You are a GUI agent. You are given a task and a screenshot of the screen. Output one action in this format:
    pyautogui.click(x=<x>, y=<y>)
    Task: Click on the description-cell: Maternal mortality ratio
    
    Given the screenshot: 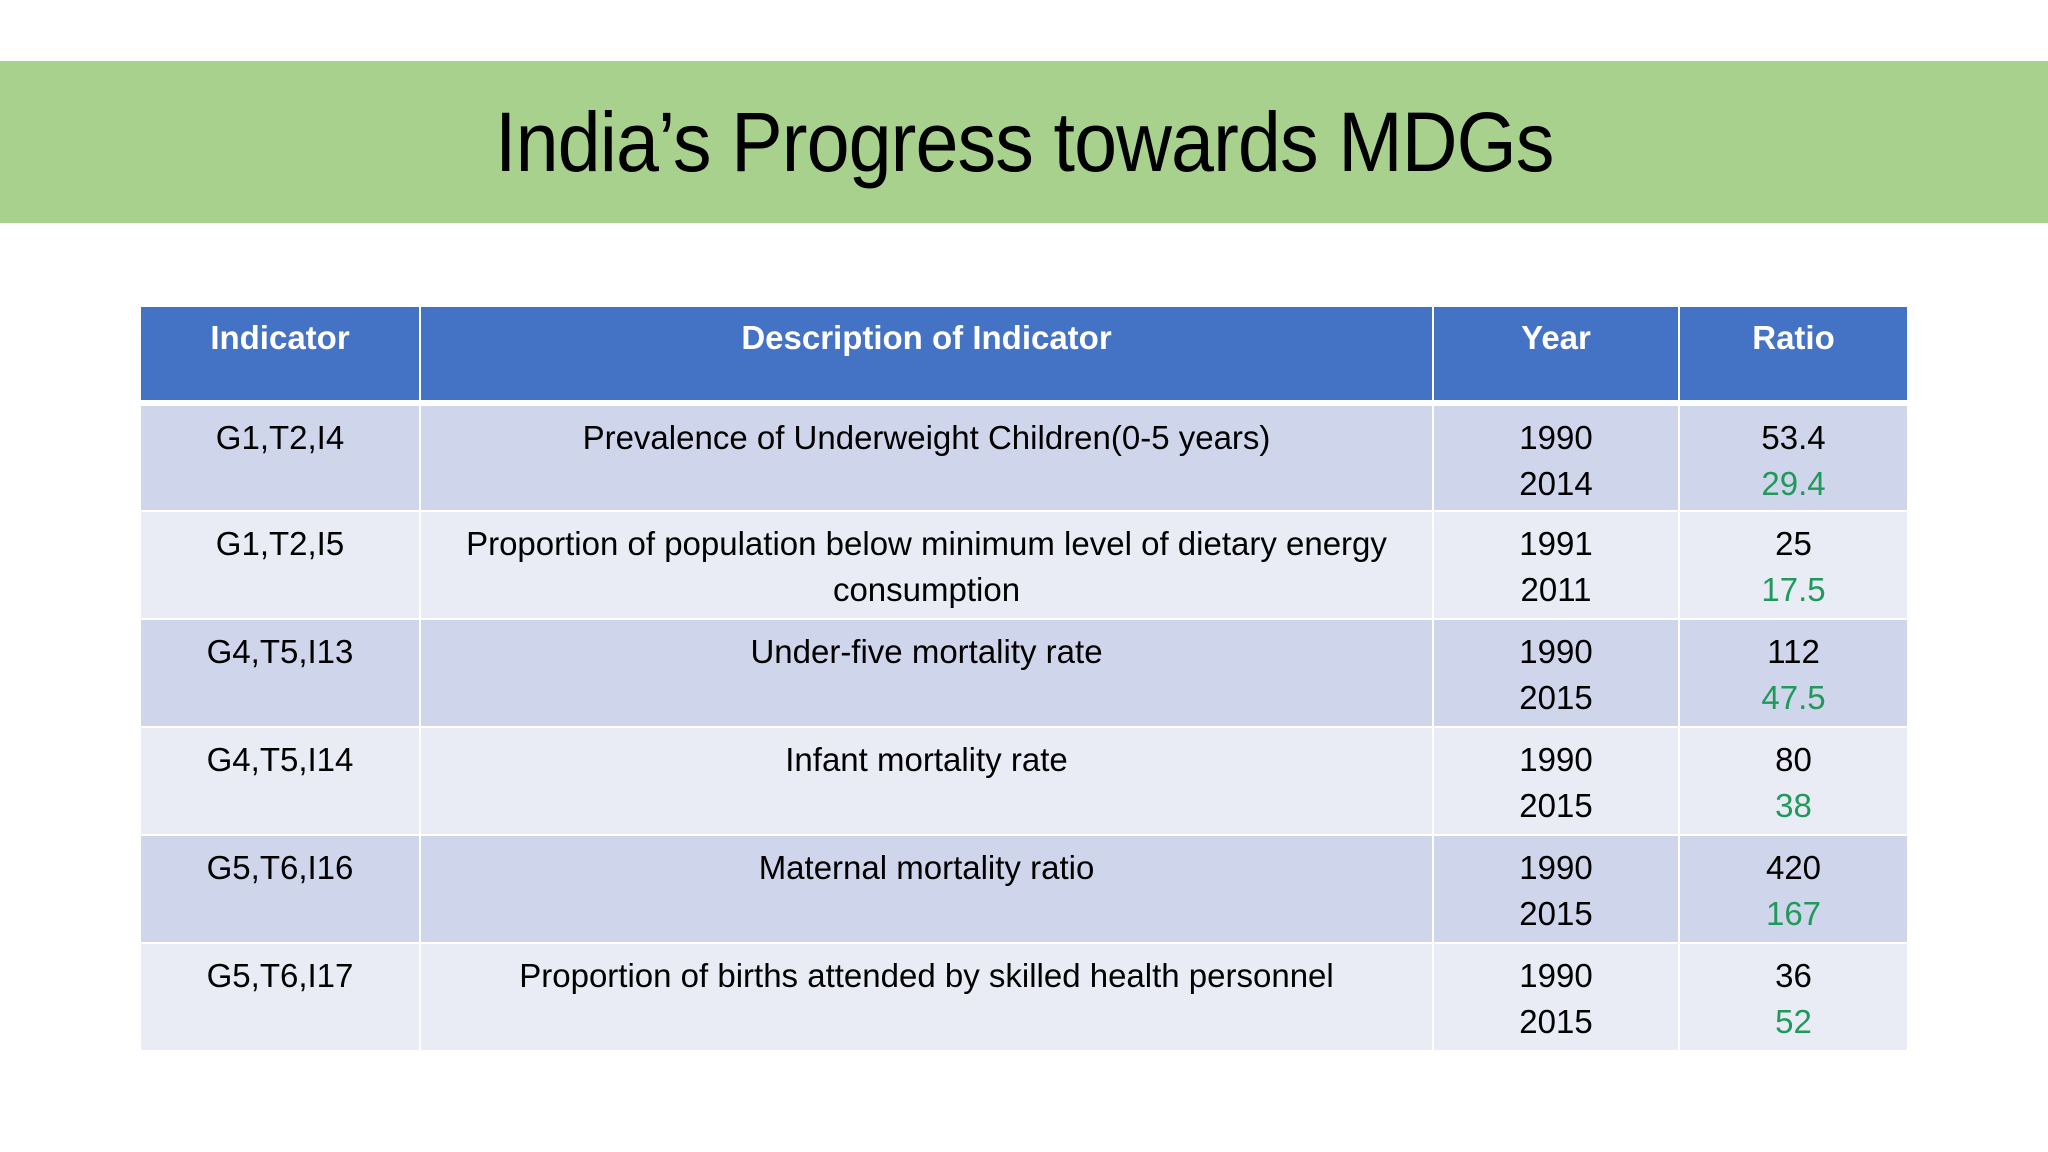 What is the action you would take?
    pyautogui.click(x=927, y=889)
    